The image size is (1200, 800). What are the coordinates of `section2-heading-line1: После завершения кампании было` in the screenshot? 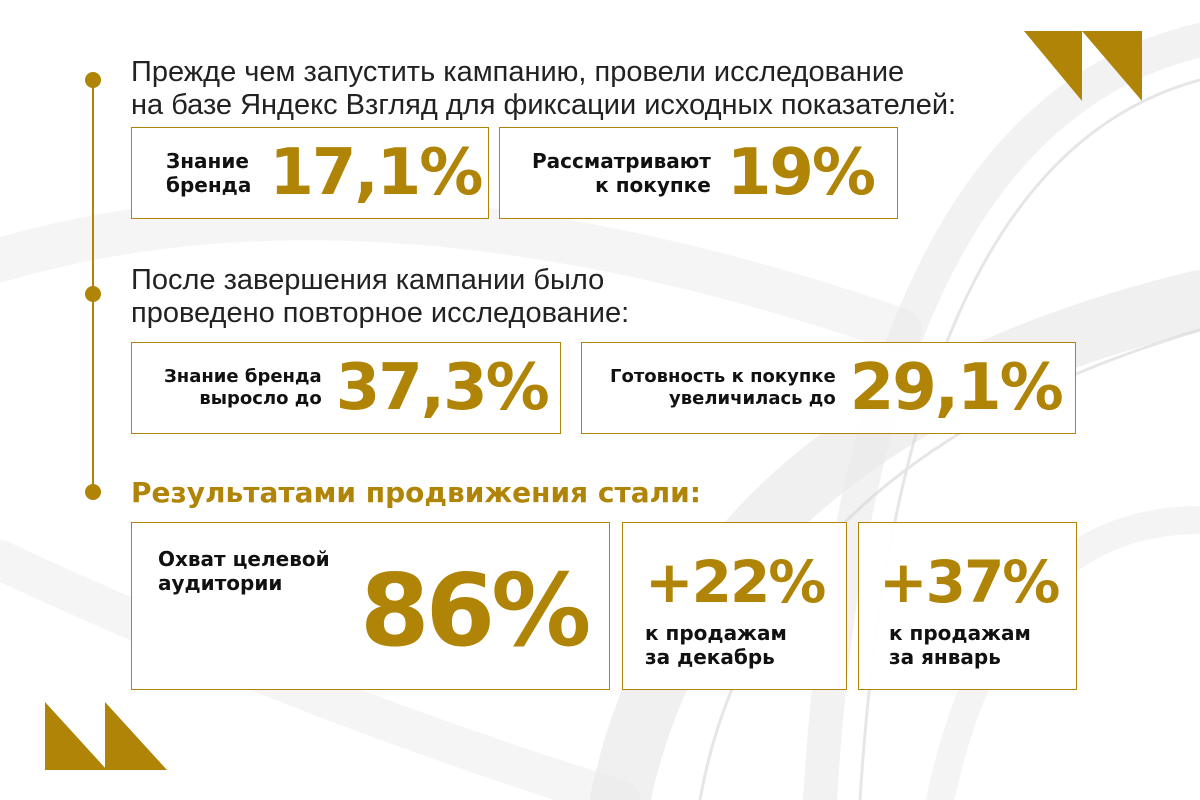 It's located at (368, 280).